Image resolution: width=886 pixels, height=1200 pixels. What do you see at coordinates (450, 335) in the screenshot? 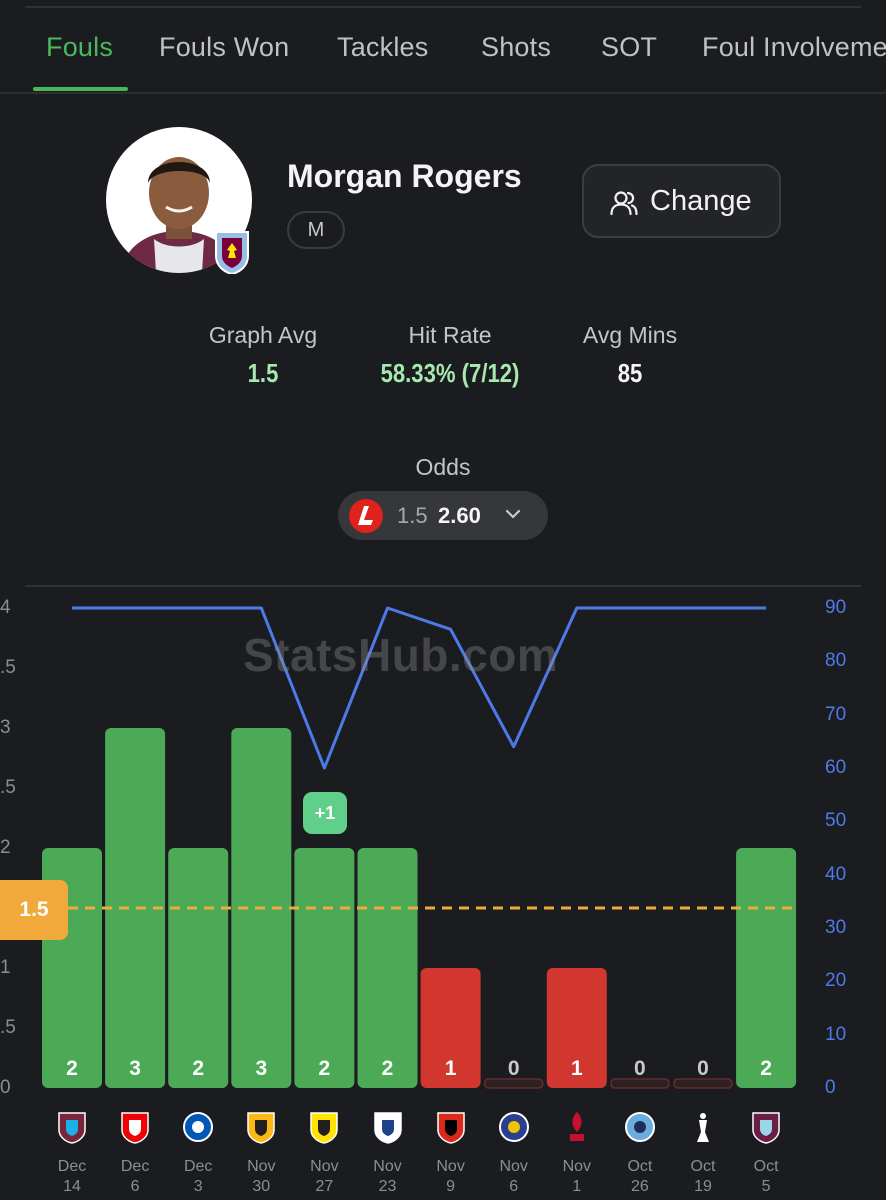
I see `hit-rate-label: Hit Rate` at bounding box center [450, 335].